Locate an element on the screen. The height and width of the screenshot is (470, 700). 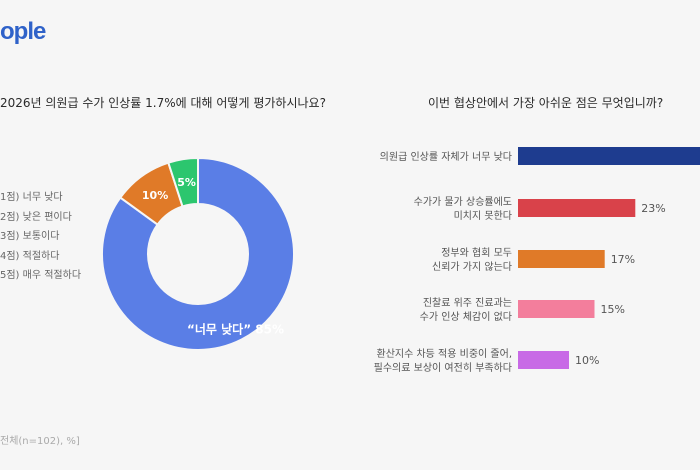
bar-category-label: 필수의료 보상이 여전히 부족하다 is located at coordinates (443, 367).